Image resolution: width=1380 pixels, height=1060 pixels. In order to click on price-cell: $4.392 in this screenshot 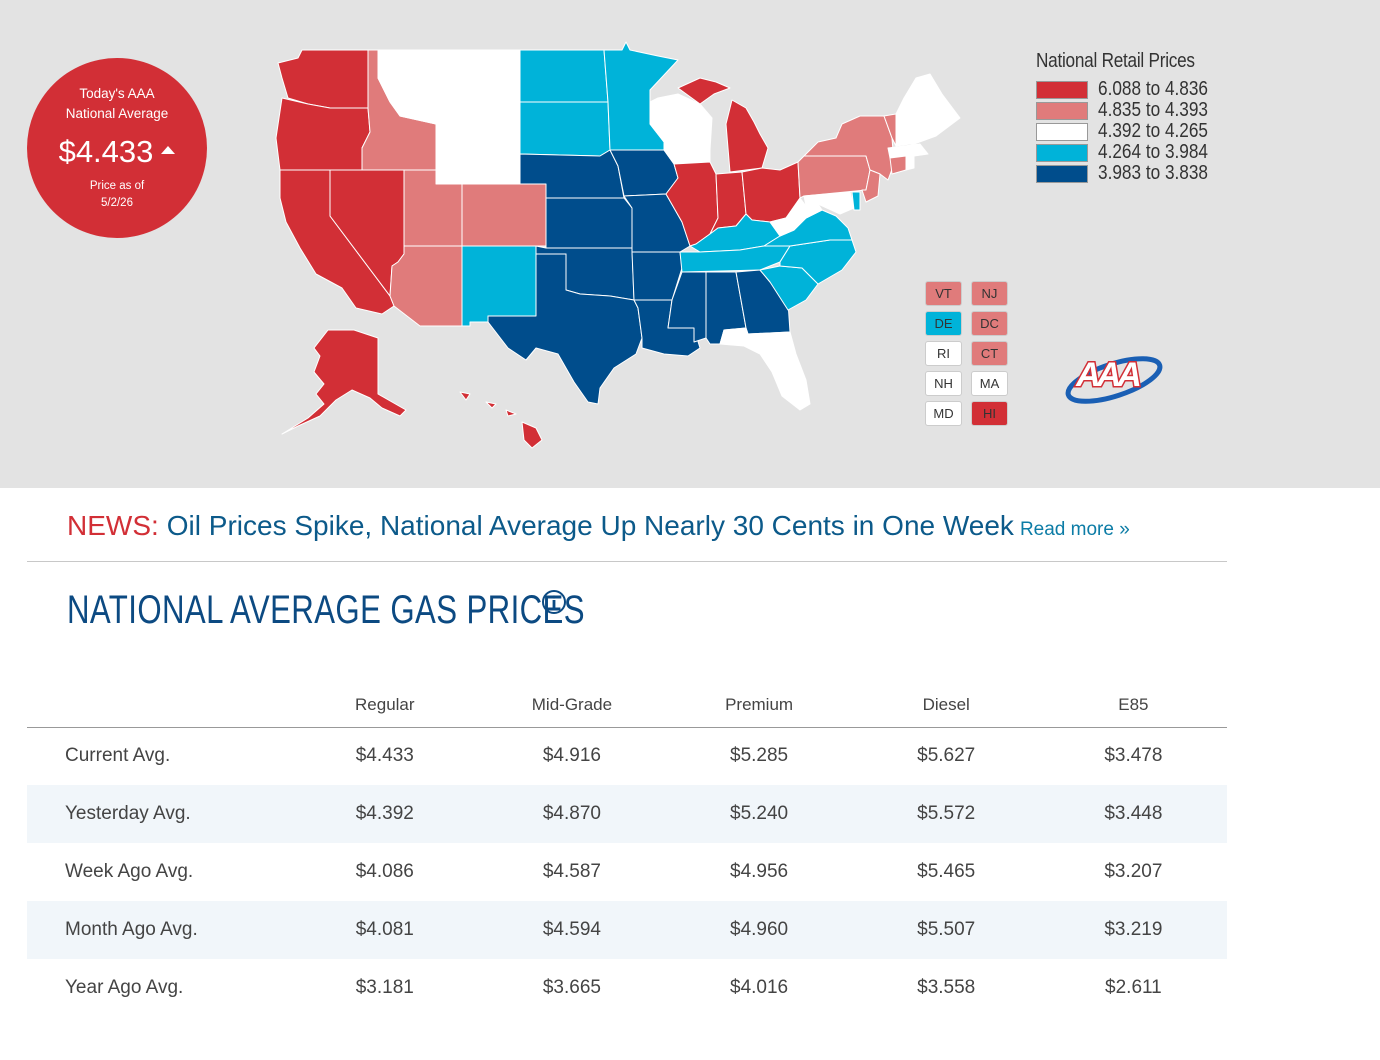, I will do `click(385, 814)`.